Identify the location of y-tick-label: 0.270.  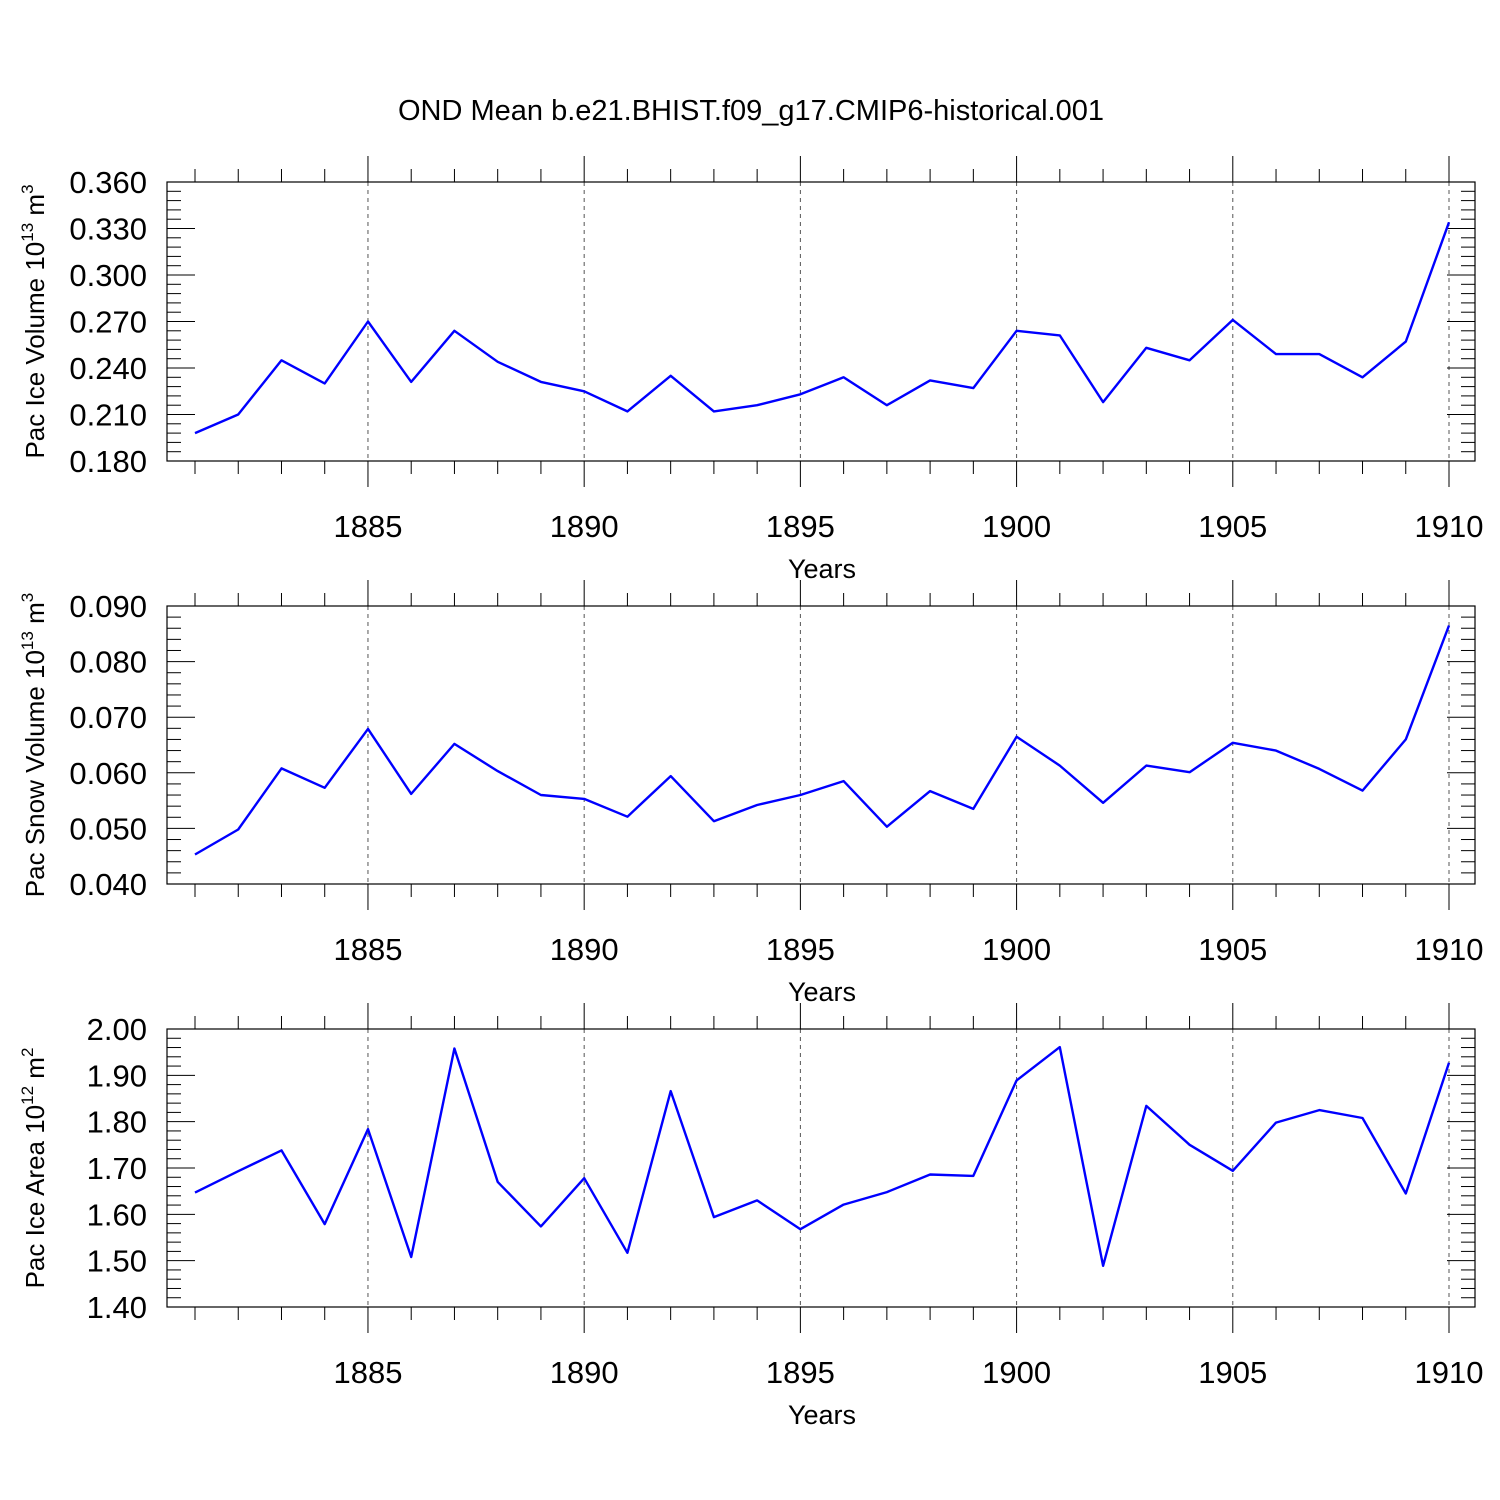
(108, 322).